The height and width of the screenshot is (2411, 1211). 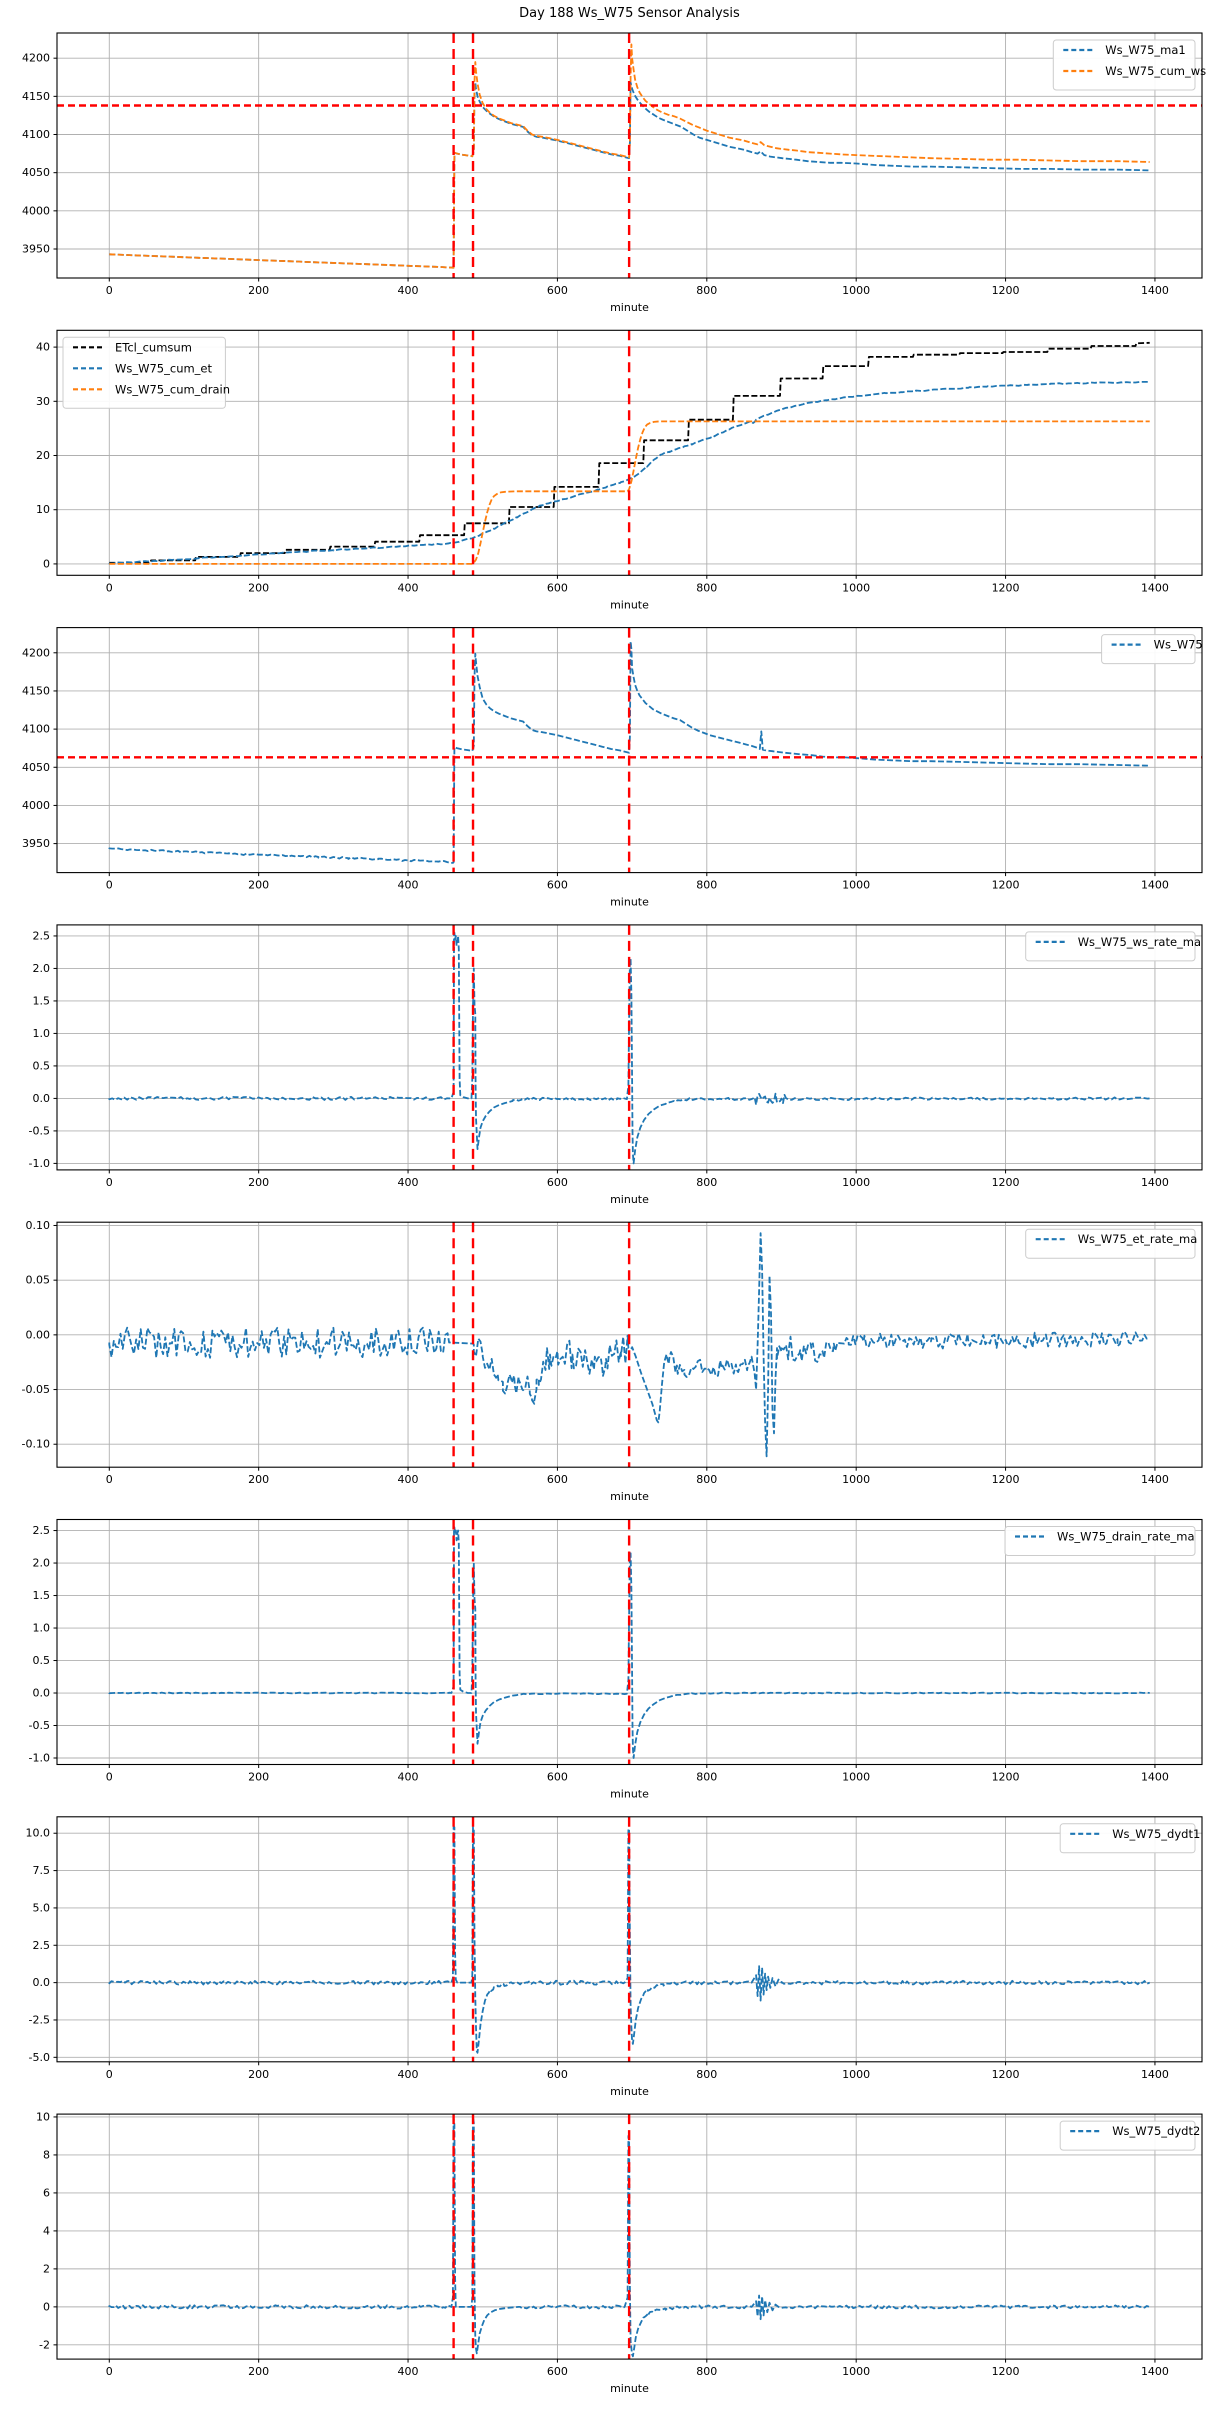 I want to click on y-tick-label: 4200, so click(x=36, y=58).